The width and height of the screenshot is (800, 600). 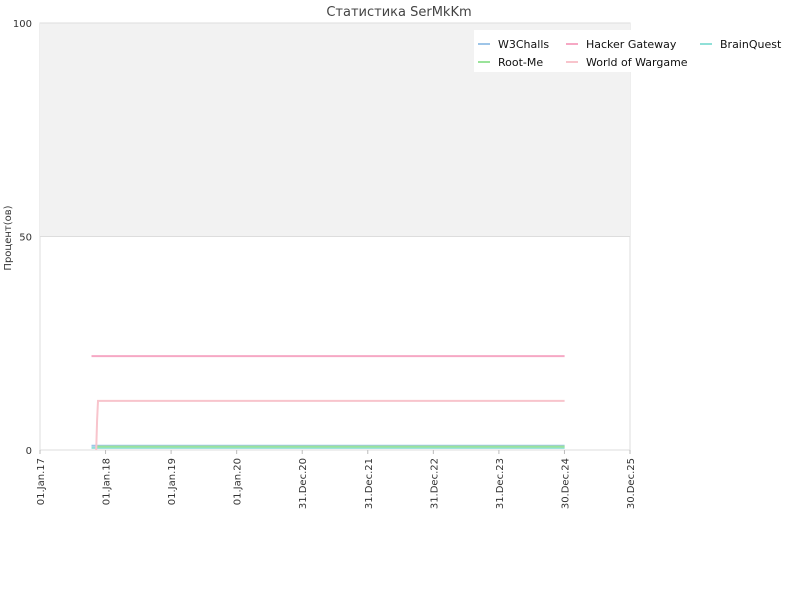 I want to click on x-tick-label: 31.Dec.20, so click(x=303, y=483).